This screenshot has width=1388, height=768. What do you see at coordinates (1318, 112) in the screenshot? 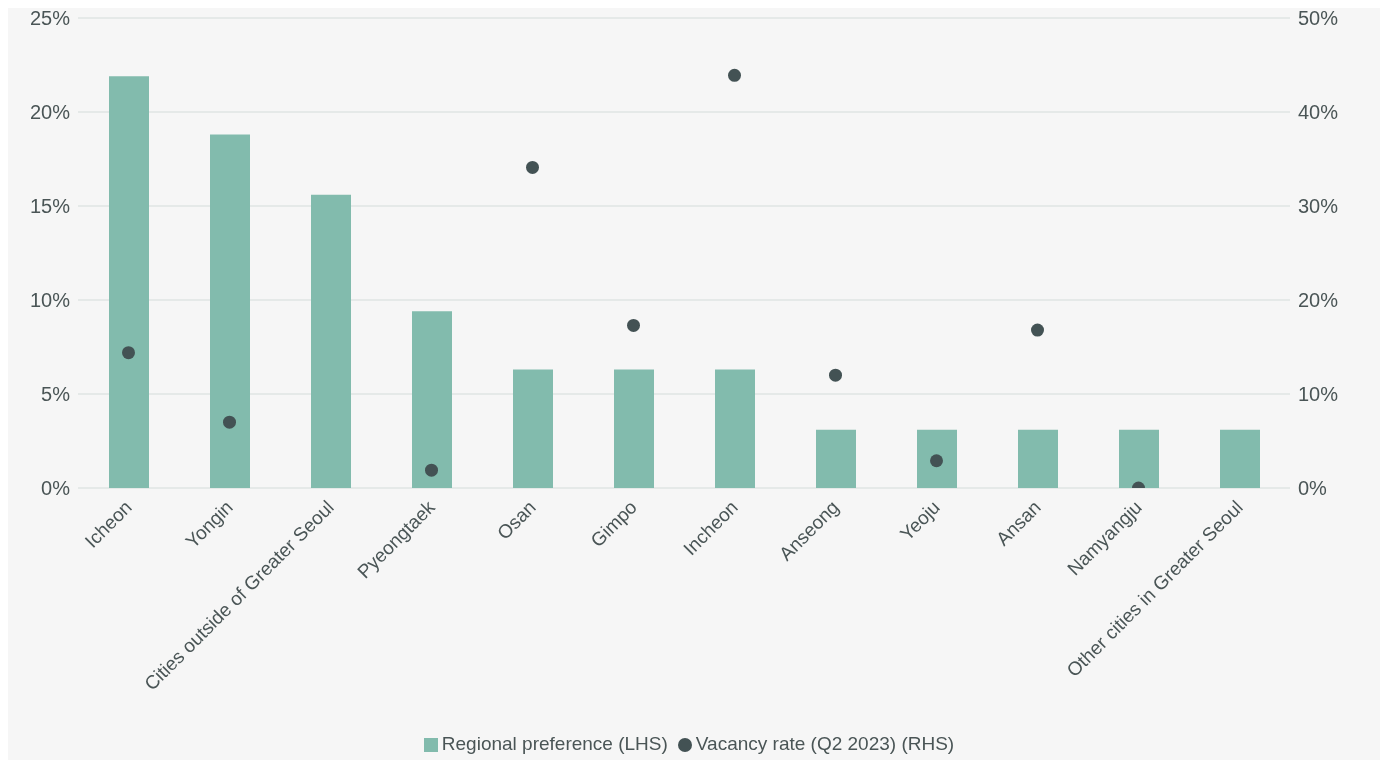
I see `y2-tick-label: 40%` at bounding box center [1318, 112].